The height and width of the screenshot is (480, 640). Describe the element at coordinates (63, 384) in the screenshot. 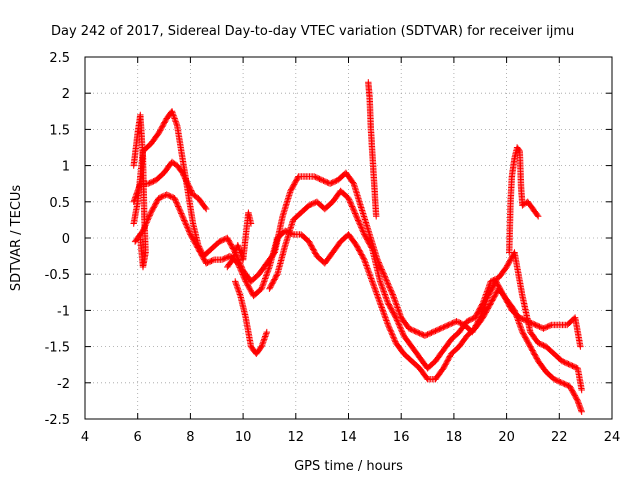

I see `y-tick-label: -2` at that location.